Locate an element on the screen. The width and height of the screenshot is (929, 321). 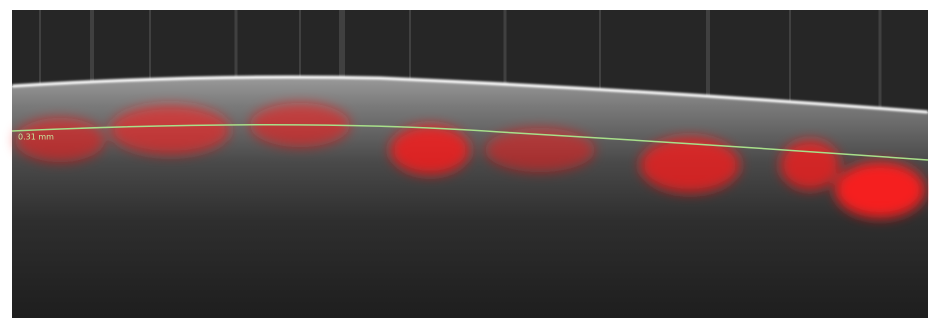
depth-label: 0.31 mm is located at coordinates (36, 137).